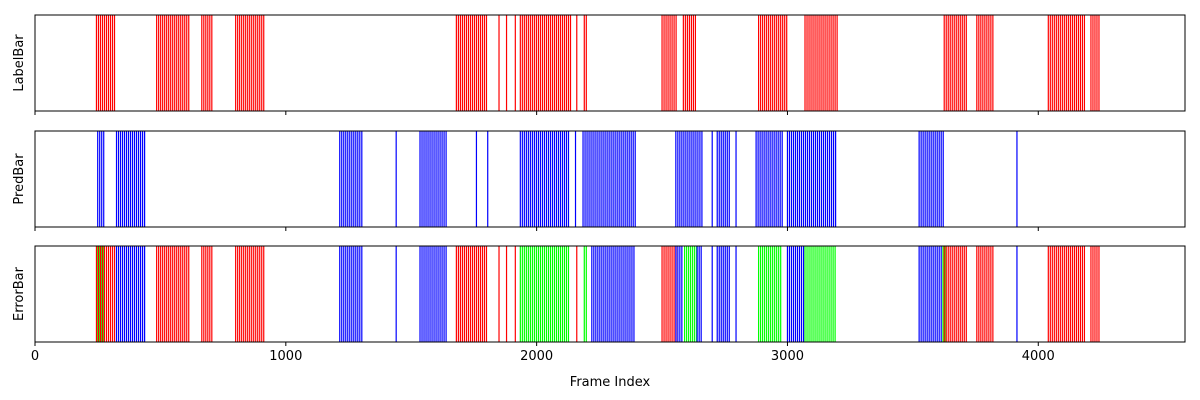 The image size is (1200, 400). I want to click on predbar-ylabel: PredBar, so click(19, 179).